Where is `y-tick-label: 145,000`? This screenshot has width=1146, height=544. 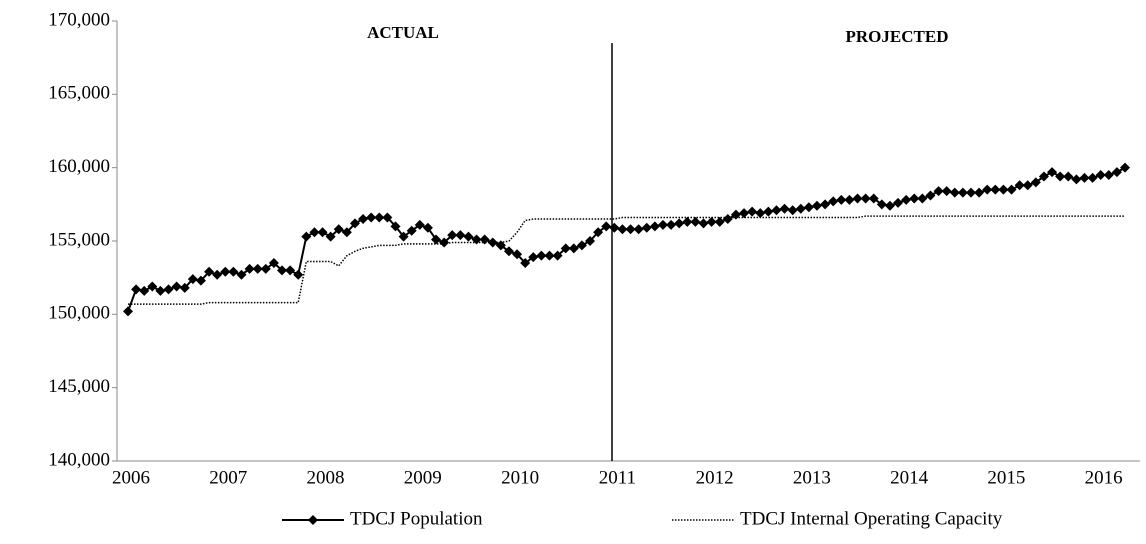 y-tick-label: 145,000 is located at coordinates (79, 386).